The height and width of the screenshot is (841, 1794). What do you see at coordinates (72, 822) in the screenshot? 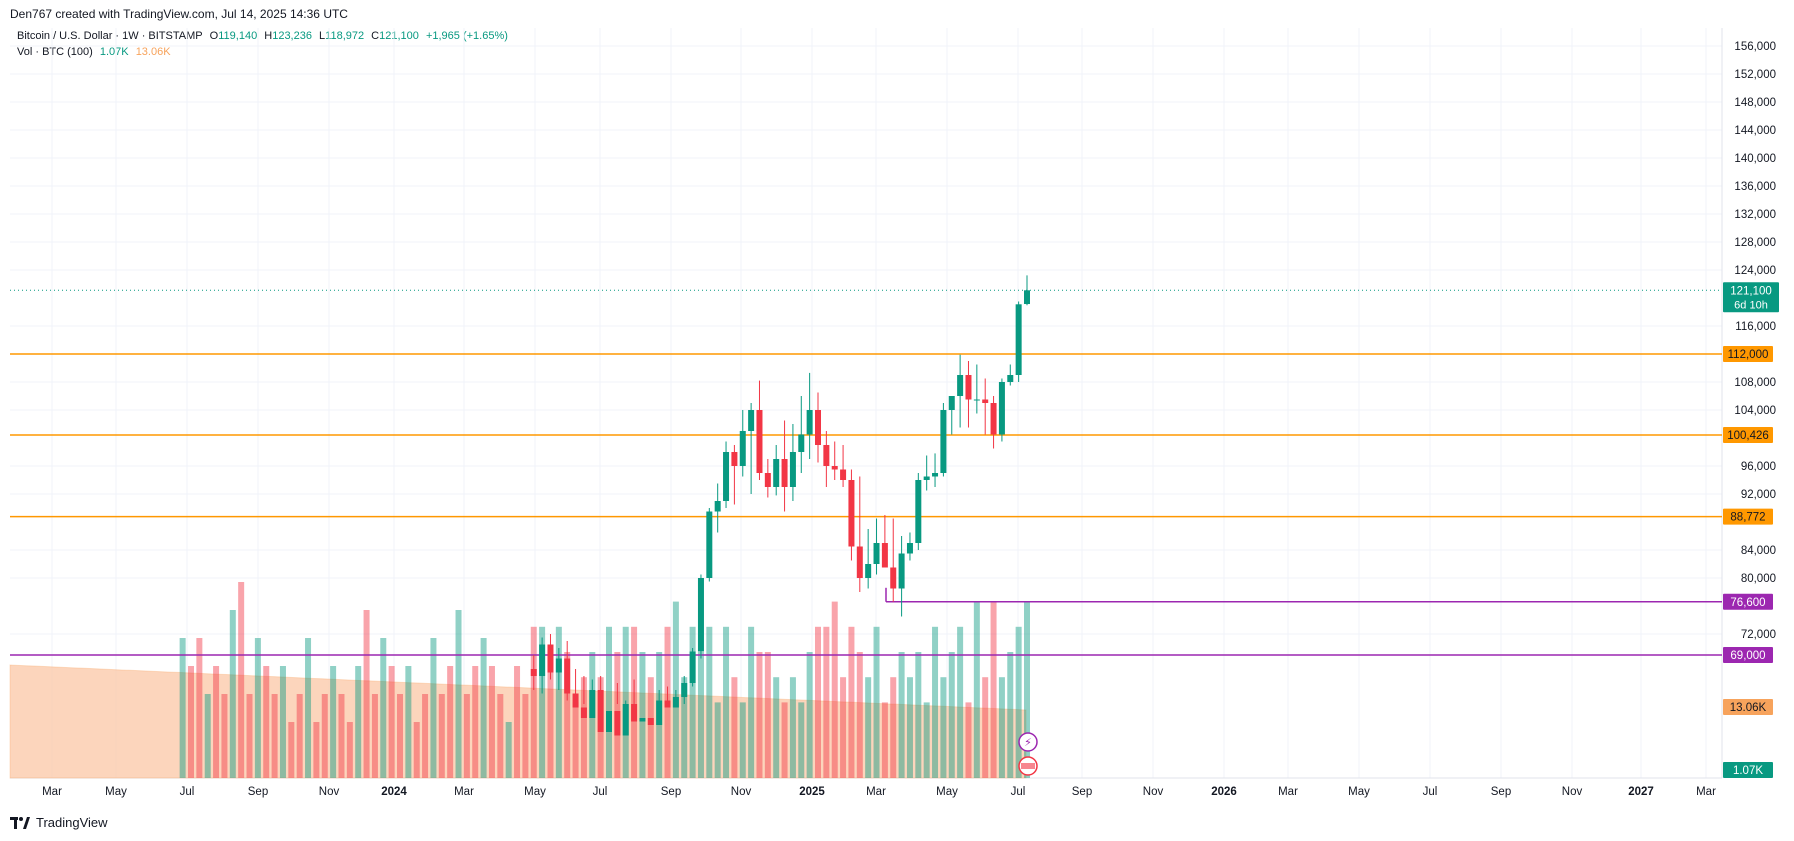
I see `footer-brand: TradingView` at bounding box center [72, 822].